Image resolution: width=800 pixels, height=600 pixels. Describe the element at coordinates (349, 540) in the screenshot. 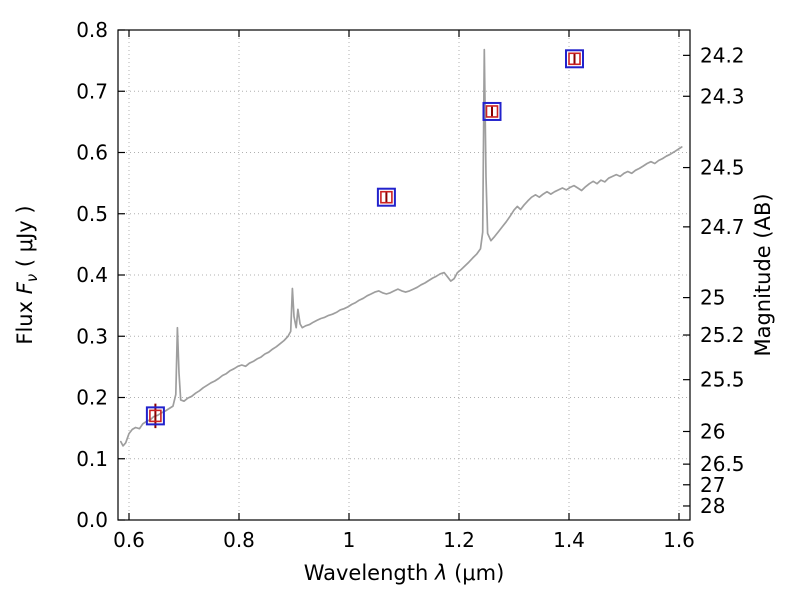

I see `x-tick-label: 1` at that location.